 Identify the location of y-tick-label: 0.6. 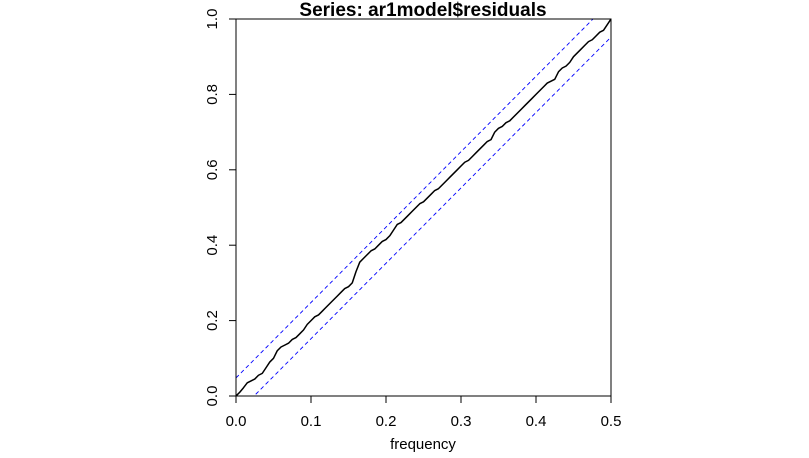
(212, 169).